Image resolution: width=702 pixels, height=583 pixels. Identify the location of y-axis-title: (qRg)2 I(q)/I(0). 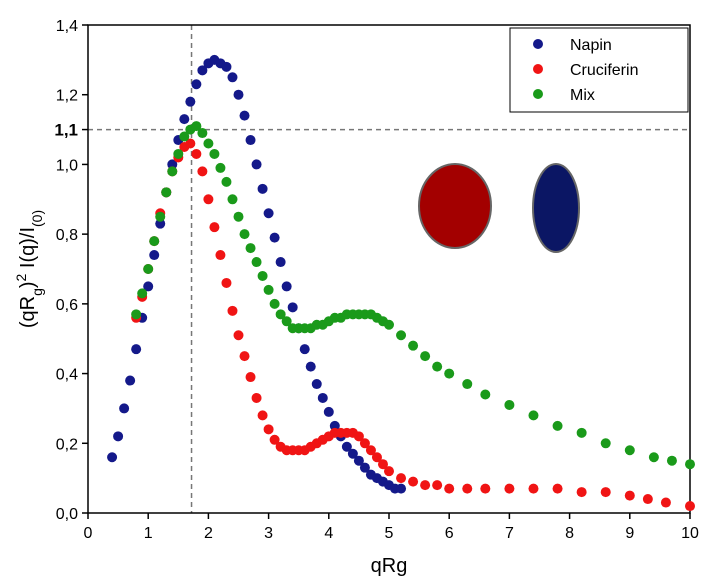
(29, 269).